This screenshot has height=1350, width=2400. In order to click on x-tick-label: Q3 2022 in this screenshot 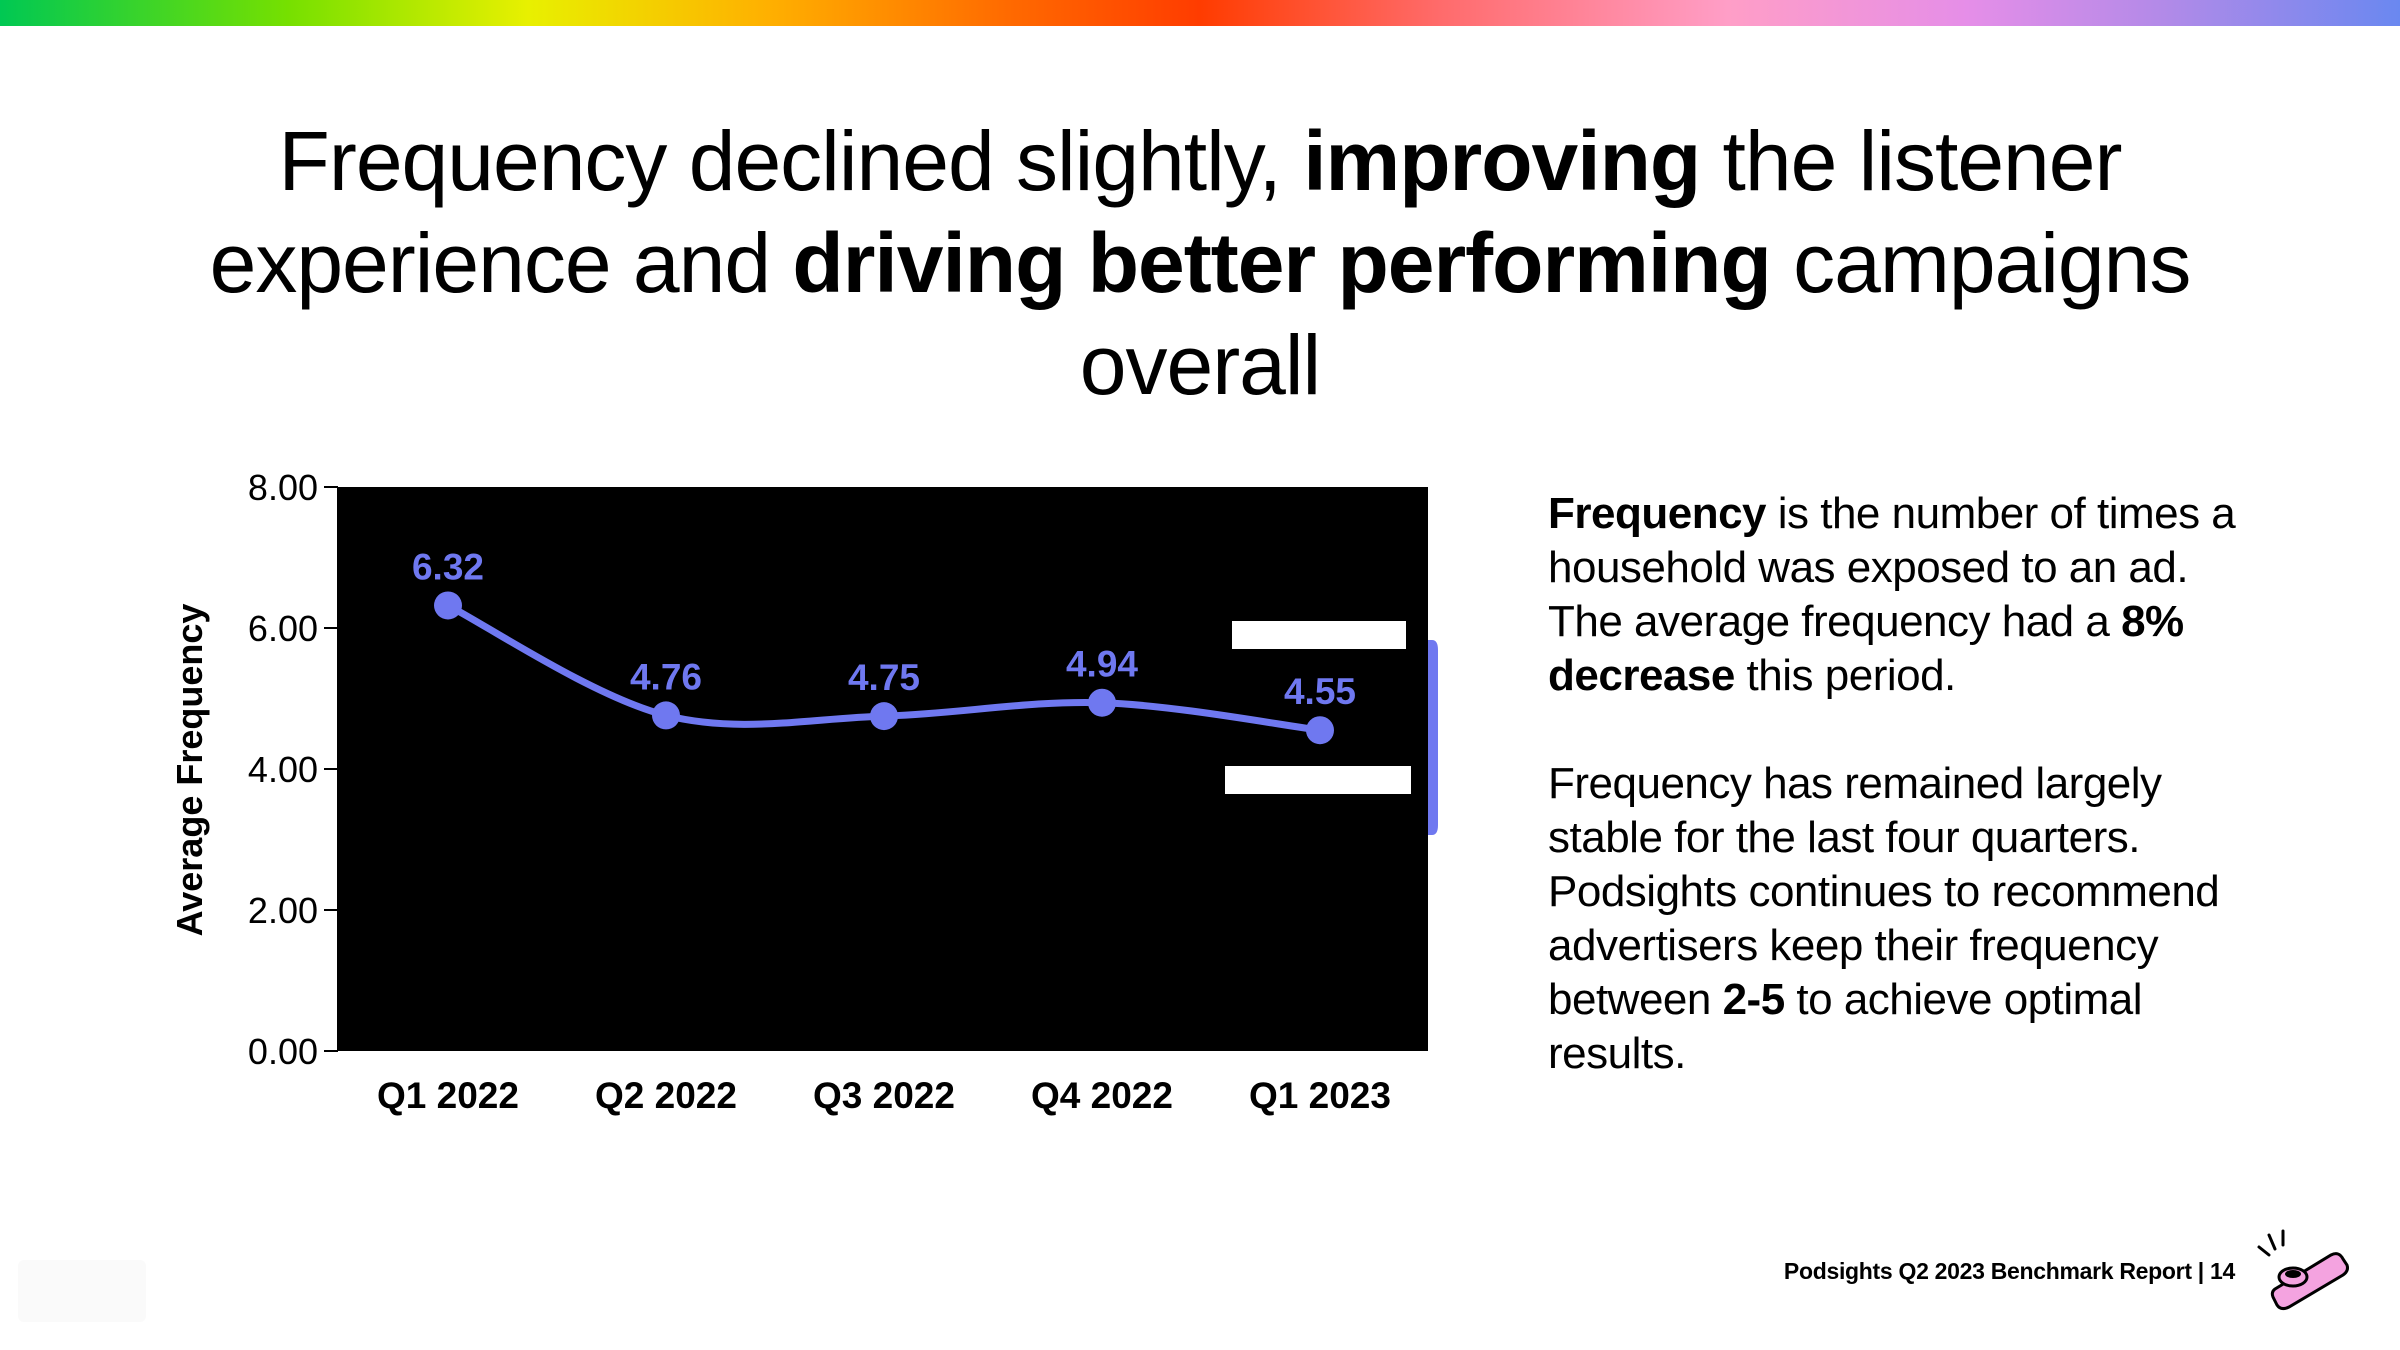, I will do `click(884, 1095)`.